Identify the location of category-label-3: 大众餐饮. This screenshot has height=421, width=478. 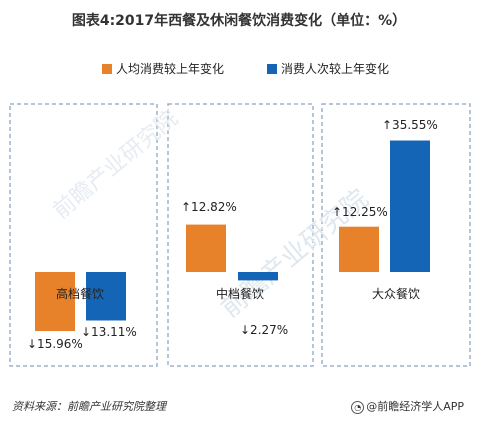
(396, 293).